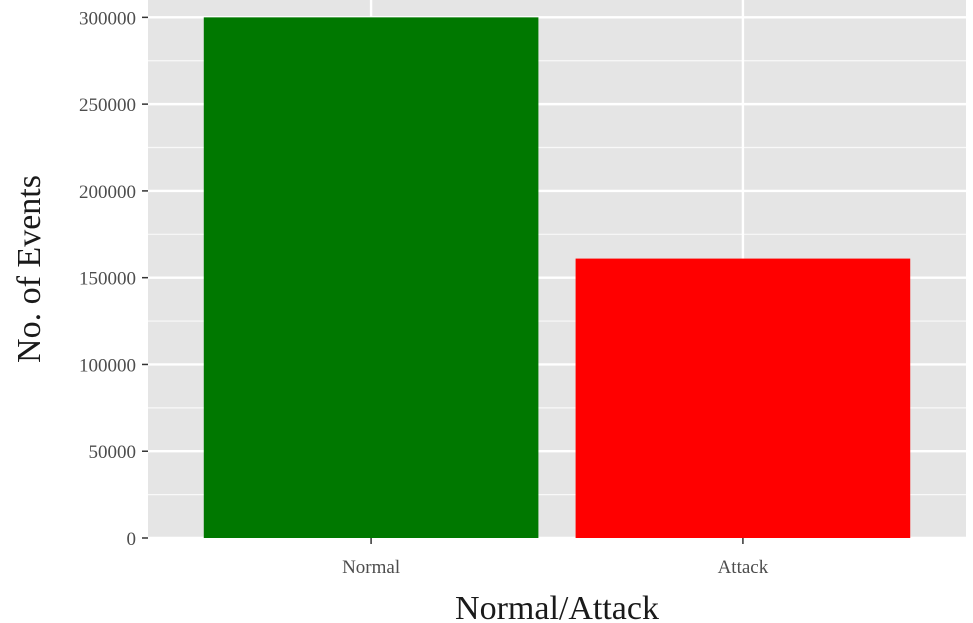 The image size is (973, 623). I want to click on x-axis-title: Normal/Attack, so click(557, 606).